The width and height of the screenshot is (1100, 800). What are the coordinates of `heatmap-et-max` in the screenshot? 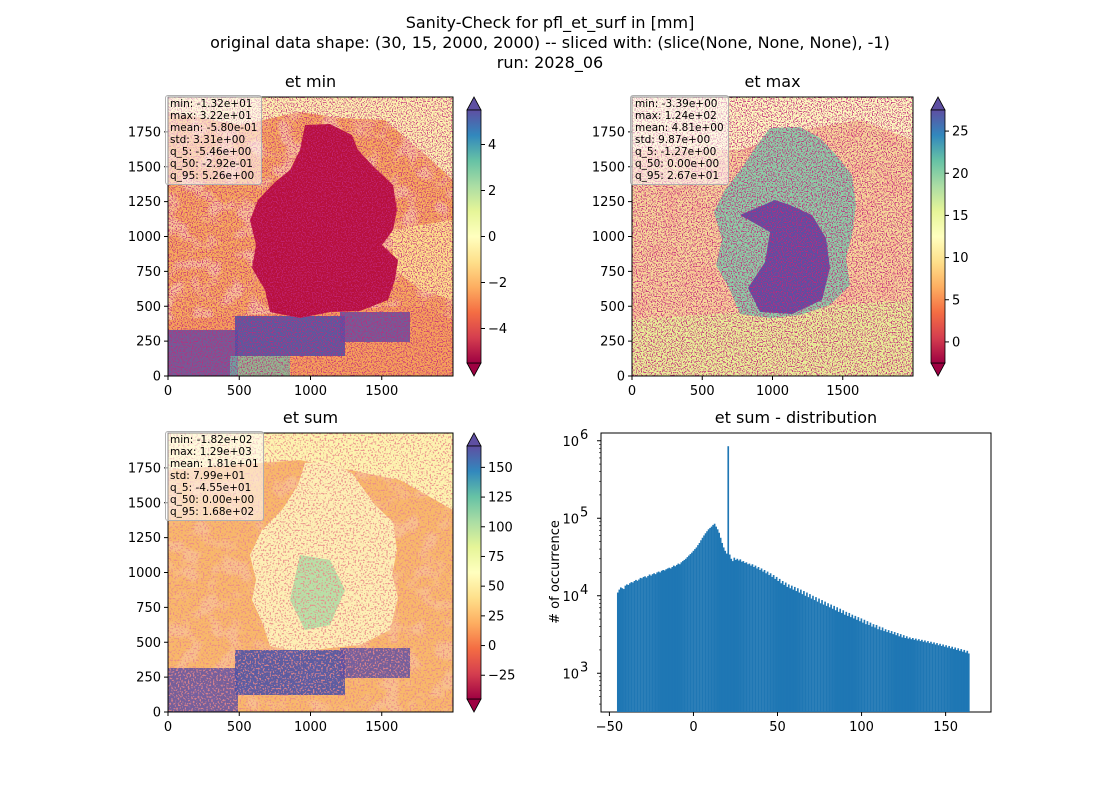 It's located at (772, 236).